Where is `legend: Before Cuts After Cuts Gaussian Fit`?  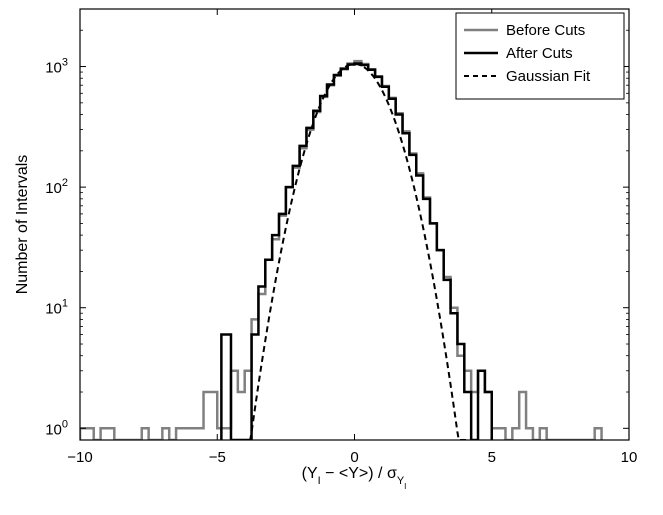
legend: Before Cuts After Cuts Gaussian Fit is located at coordinates (540, 56).